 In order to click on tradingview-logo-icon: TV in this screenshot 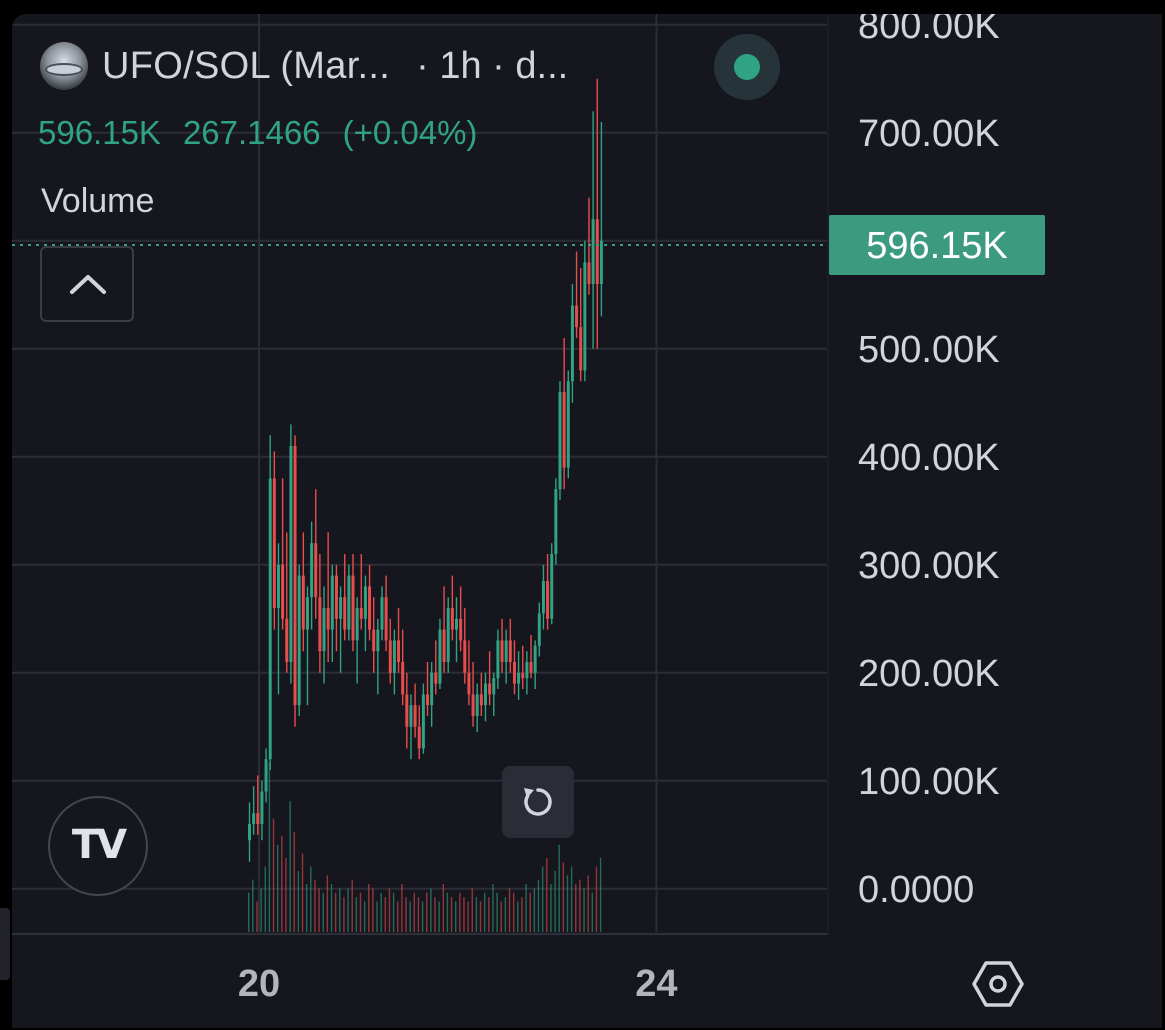, I will do `click(98, 846)`.